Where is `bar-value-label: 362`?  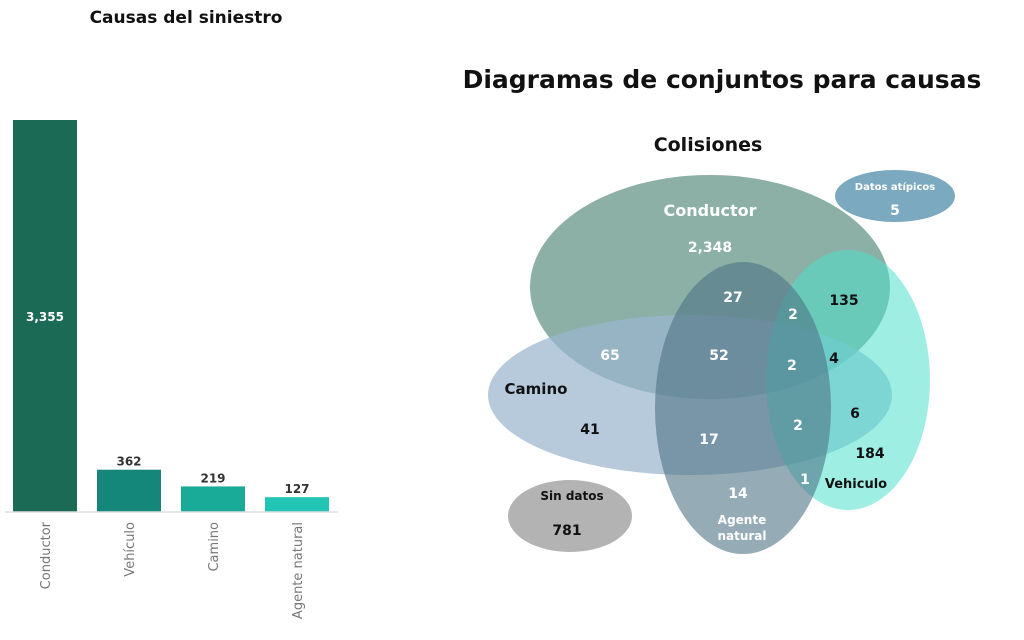
bar-value-label: 362 is located at coordinates (128, 462).